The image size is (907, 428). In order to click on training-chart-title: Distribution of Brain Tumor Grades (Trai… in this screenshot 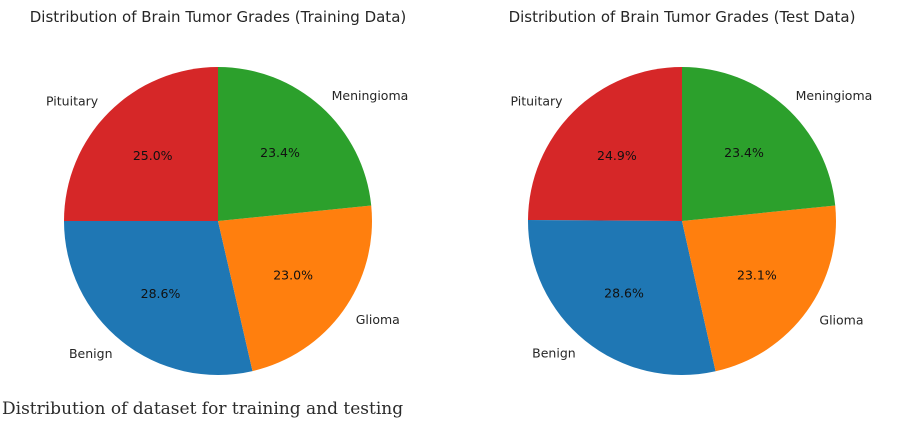, I will do `click(218, 17)`.